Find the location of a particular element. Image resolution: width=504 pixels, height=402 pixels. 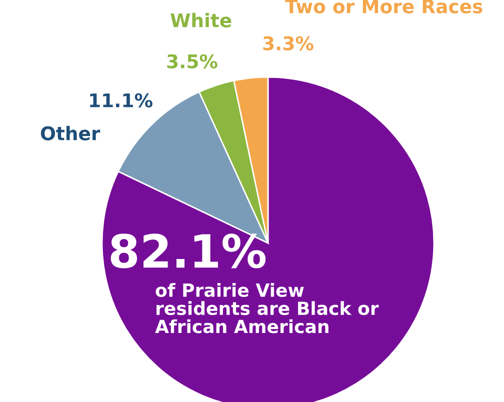

slice-label: of Prairie View residents are Black or African American is located at coordinates (267, 308).